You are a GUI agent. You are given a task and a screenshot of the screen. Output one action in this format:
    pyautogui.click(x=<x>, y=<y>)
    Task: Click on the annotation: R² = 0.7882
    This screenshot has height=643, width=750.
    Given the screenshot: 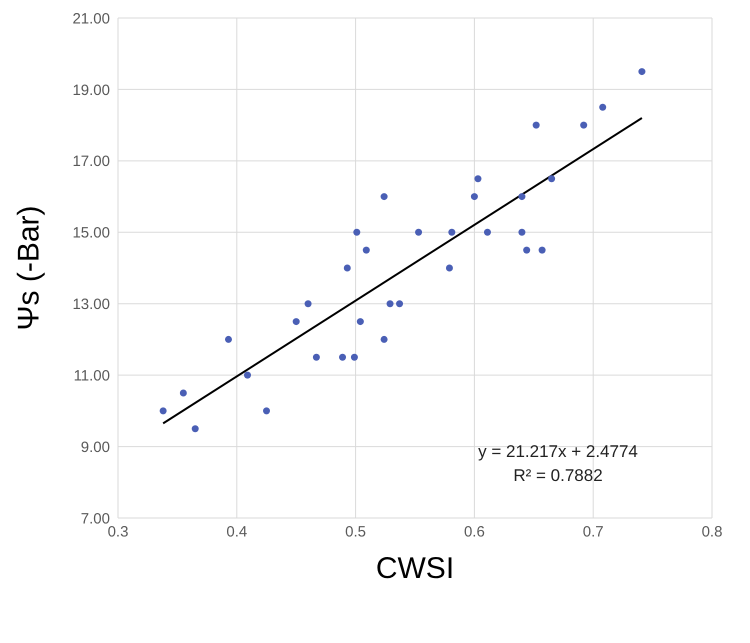 What is the action you would take?
    pyautogui.click(x=558, y=476)
    